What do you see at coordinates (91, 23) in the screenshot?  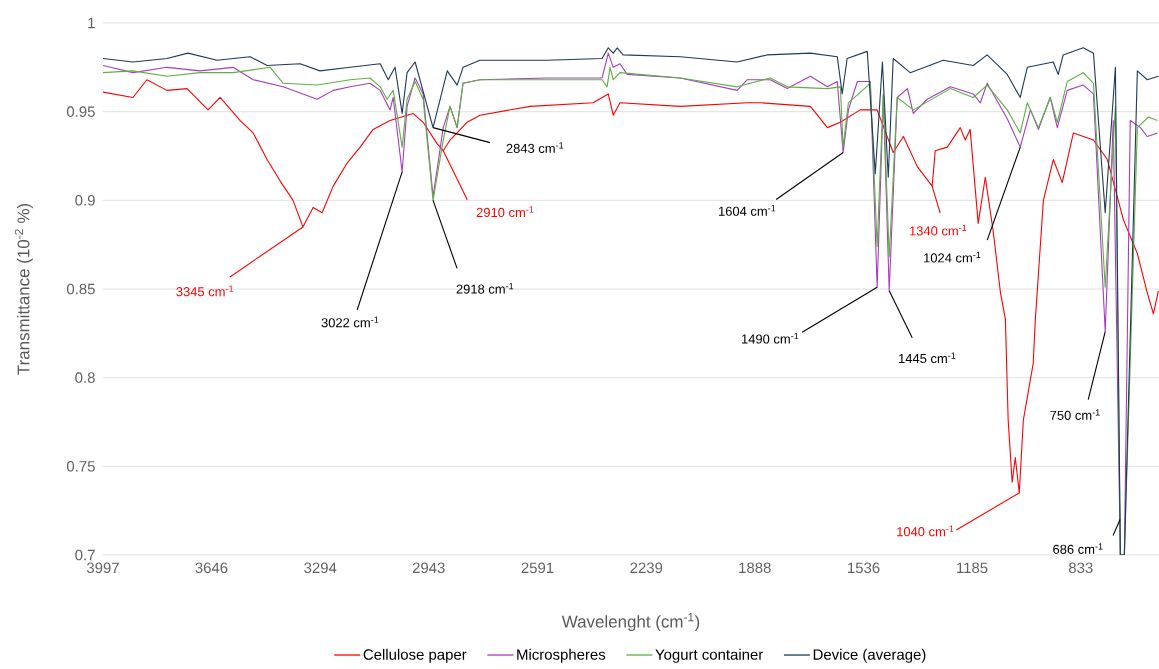 I see `y-tick-label: 1` at bounding box center [91, 23].